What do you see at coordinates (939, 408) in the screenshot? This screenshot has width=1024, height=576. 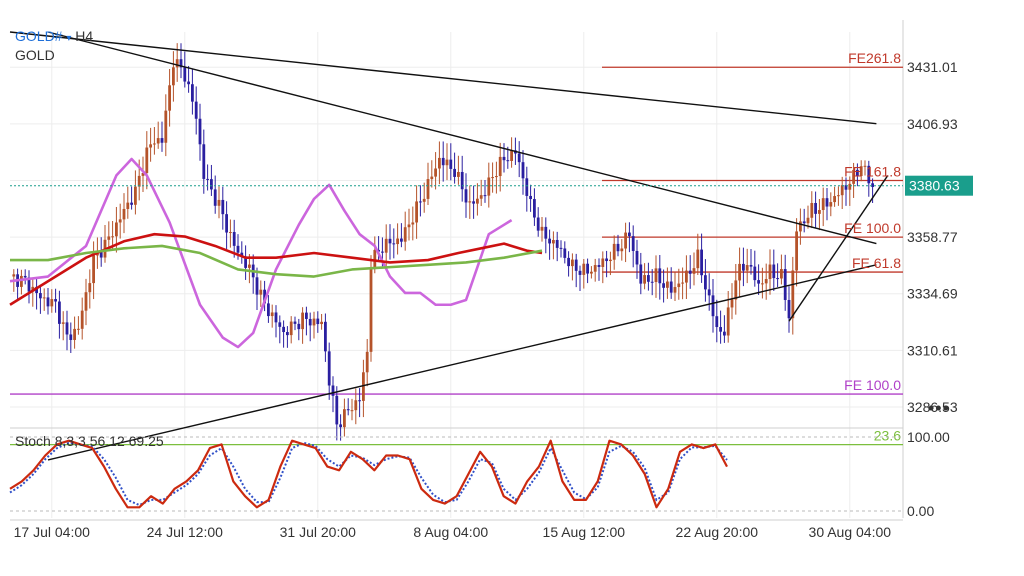 I see `more-menu-icon: •••` at bounding box center [939, 408].